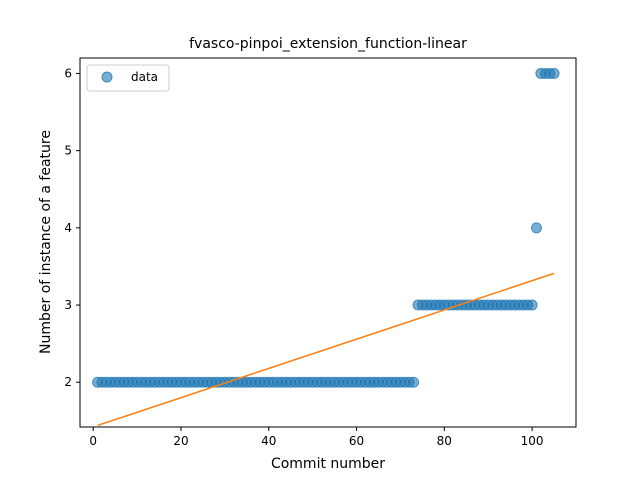 The width and height of the screenshot is (640, 480). Describe the element at coordinates (532, 441) in the screenshot. I see `x-tick-label: 100` at that location.